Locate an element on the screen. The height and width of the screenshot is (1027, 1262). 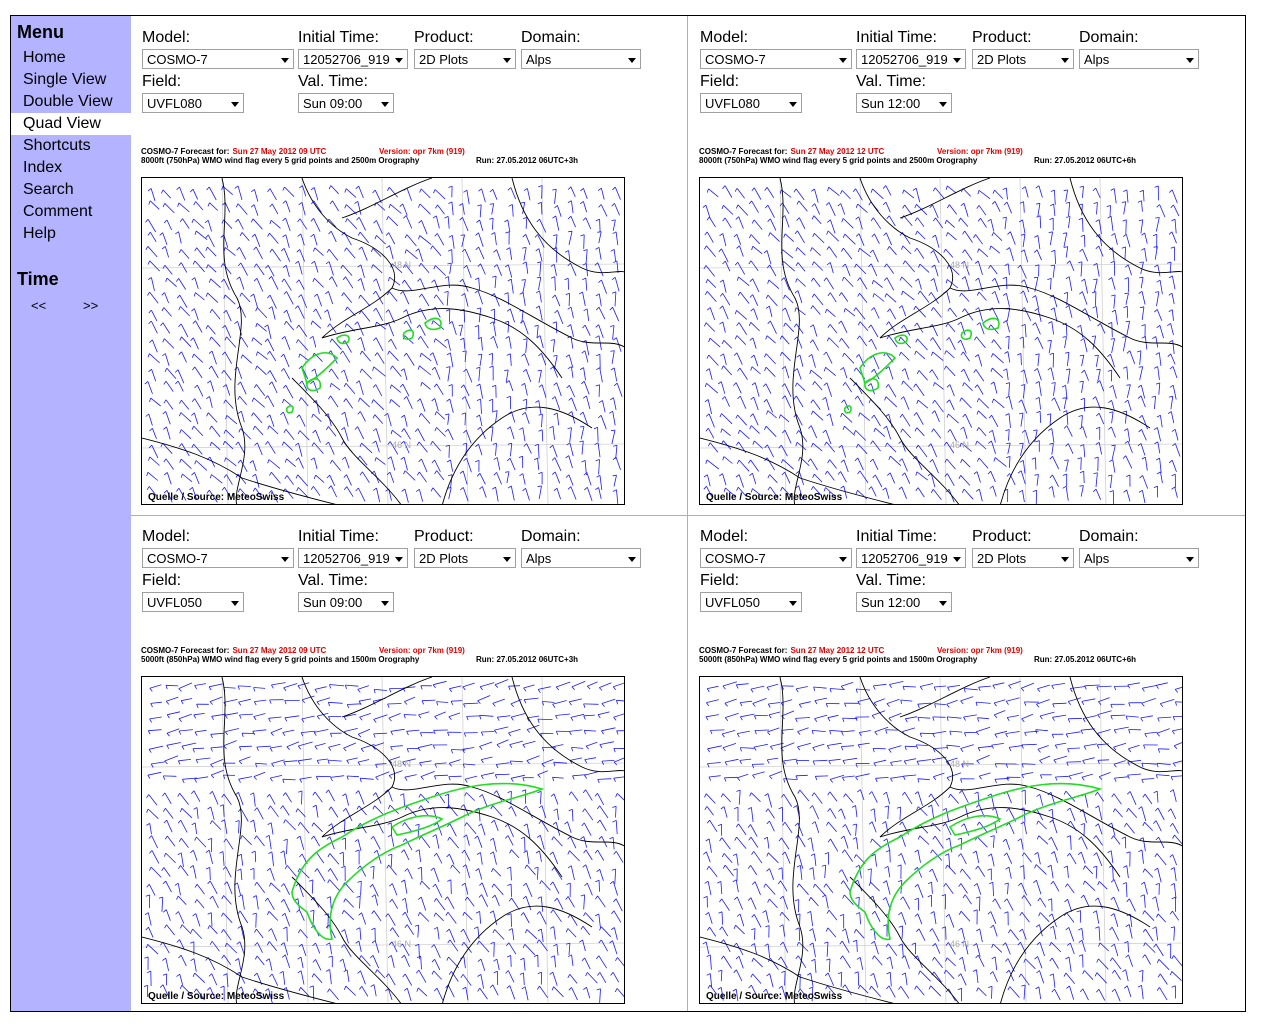
menu-item-quad-view: Quad View is located at coordinates (71, 124).